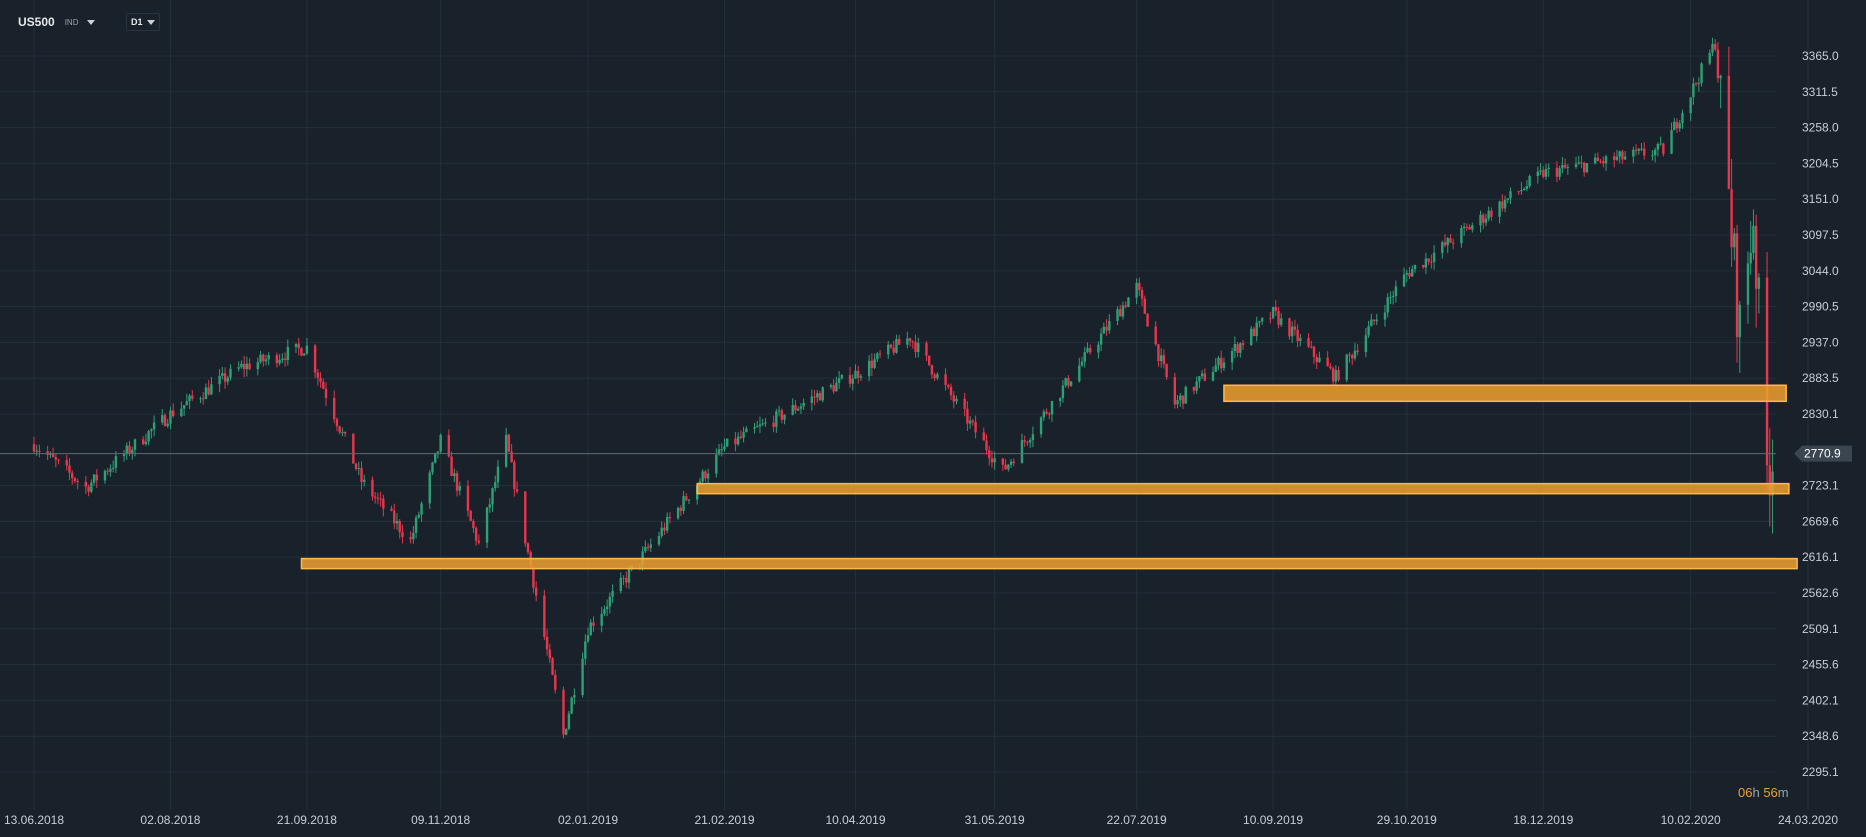 This screenshot has height=837, width=1866. What do you see at coordinates (1407, 820) in the screenshot?
I see `x-tick-label: 29.10.2019` at bounding box center [1407, 820].